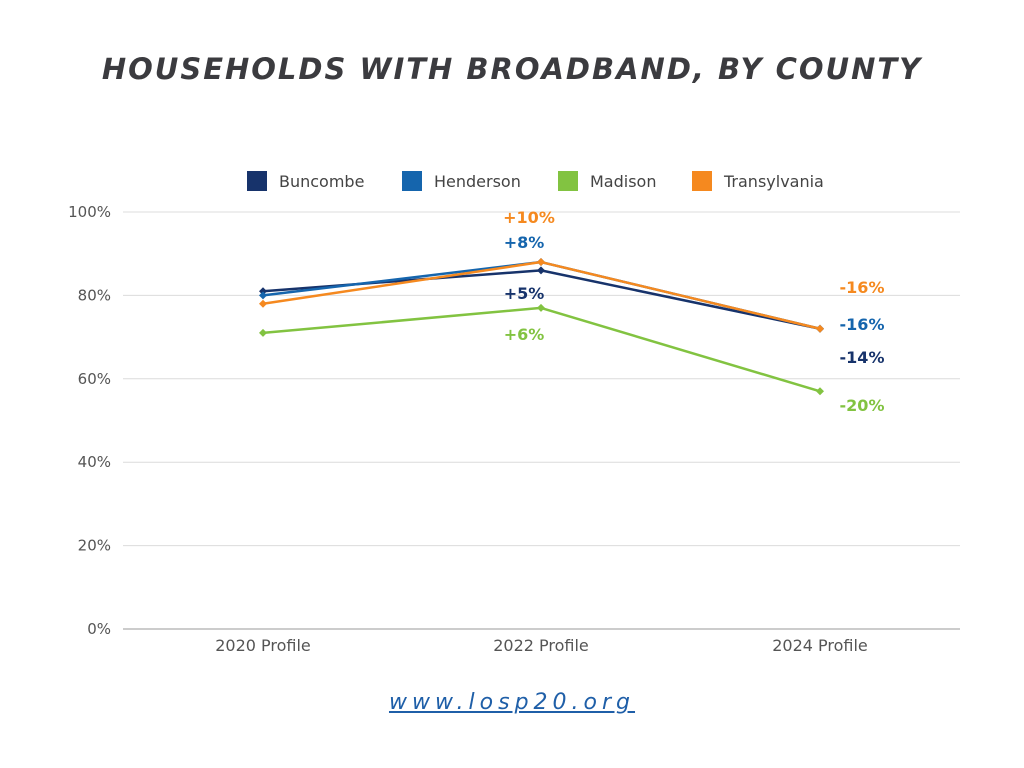  What do you see at coordinates (862, 357) in the screenshot?
I see `data-label-buncombe: -14%` at bounding box center [862, 357].